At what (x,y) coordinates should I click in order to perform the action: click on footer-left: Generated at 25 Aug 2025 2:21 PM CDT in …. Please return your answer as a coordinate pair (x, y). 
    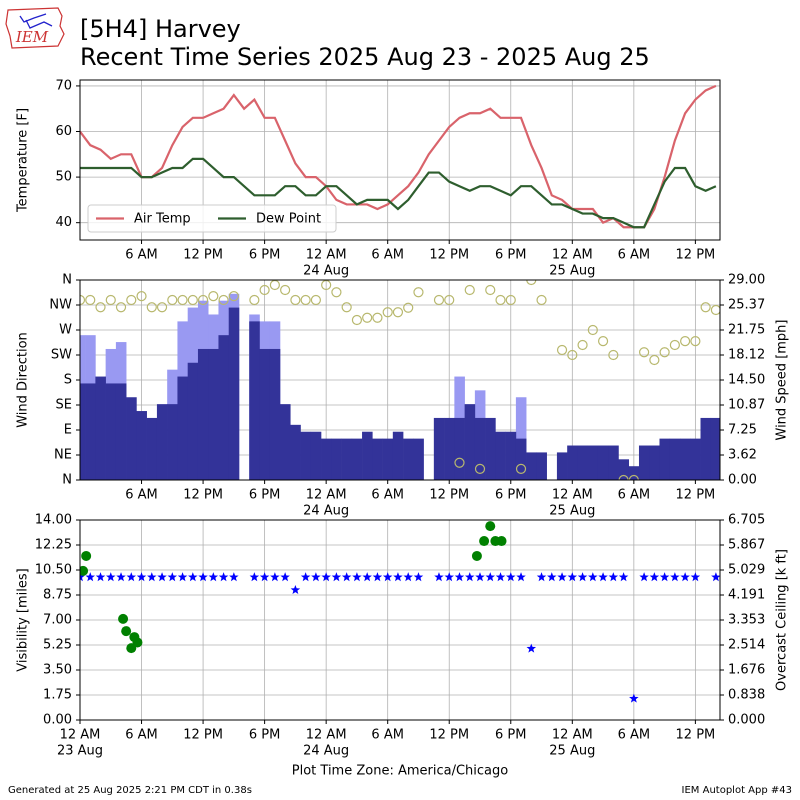
    Looking at the image, I should click on (130, 790).